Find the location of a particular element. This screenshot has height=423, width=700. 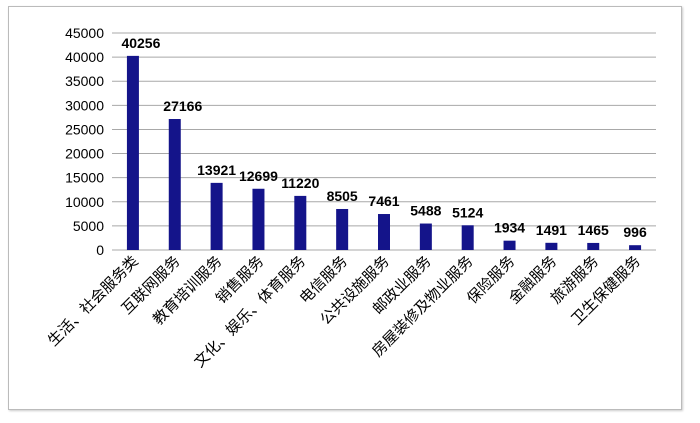

y-tick-label: 40000 is located at coordinates (84, 57).